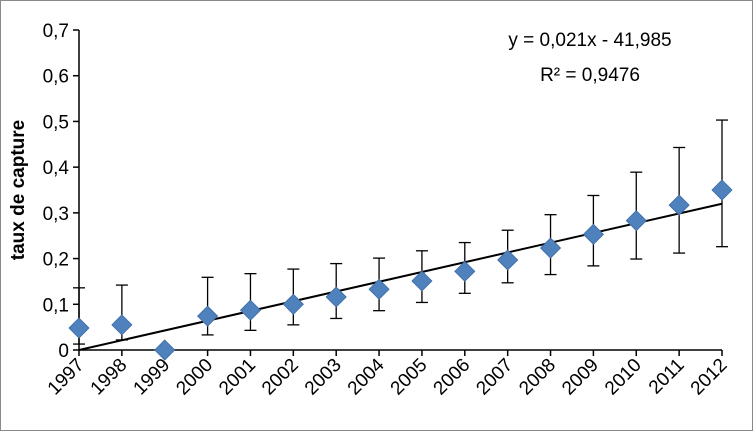  I want to click on y-ticks: 0 0,1 0,2 0,3 0,4 0,5 0,6 0,7, so click(61, 191).